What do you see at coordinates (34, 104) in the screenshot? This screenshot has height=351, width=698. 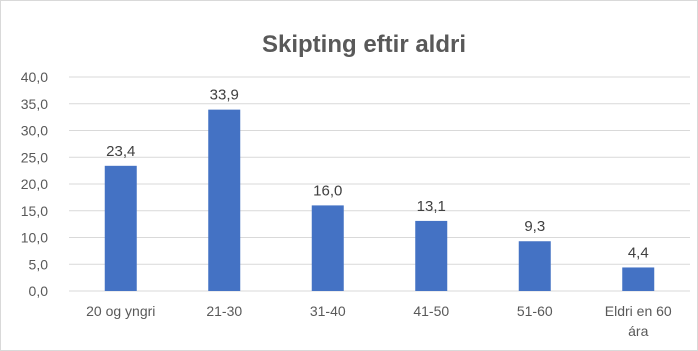 I see `y-tick-label: 35,0` at bounding box center [34, 104].